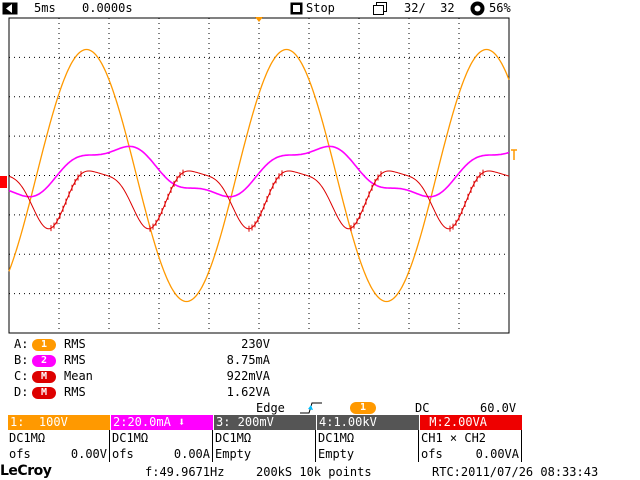  What do you see at coordinates (368, 422) in the screenshot?
I see `channel-header: 4:1.00kV` at bounding box center [368, 422].